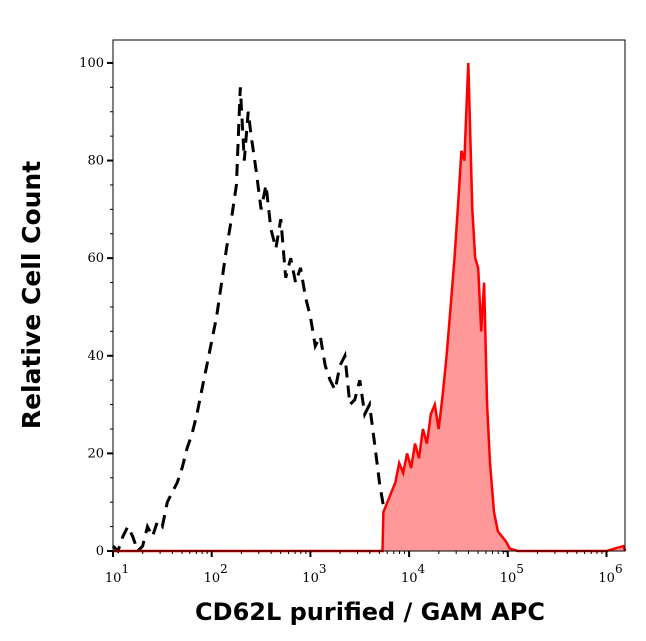  What do you see at coordinates (31, 295) in the screenshot?
I see `y-axis-label: Relative Cell Count` at bounding box center [31, 295].